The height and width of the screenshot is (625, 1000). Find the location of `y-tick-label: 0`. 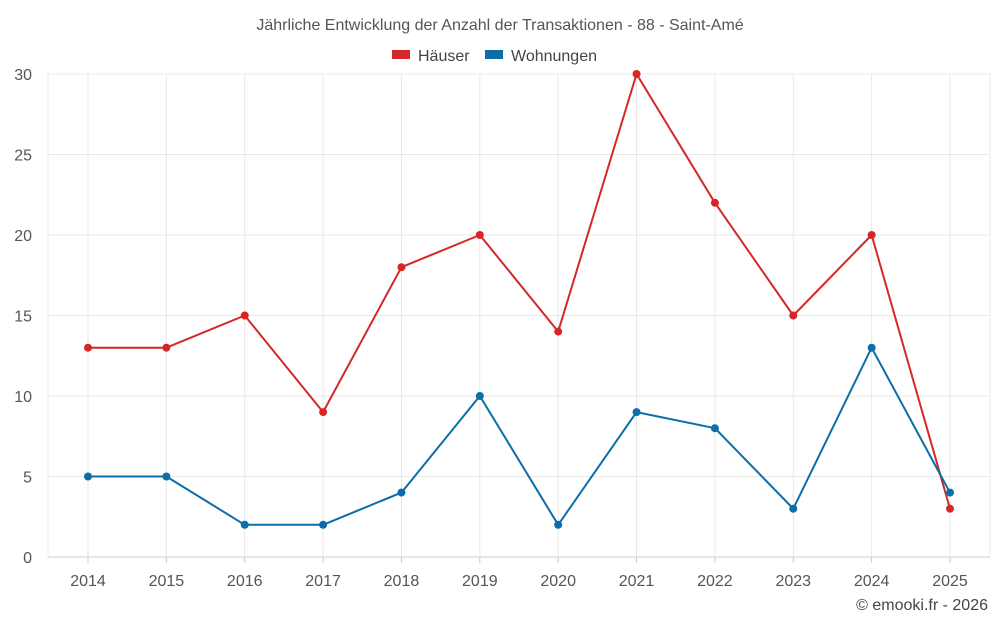

y-tick-label: 0 is located at coordinates (27, 558).